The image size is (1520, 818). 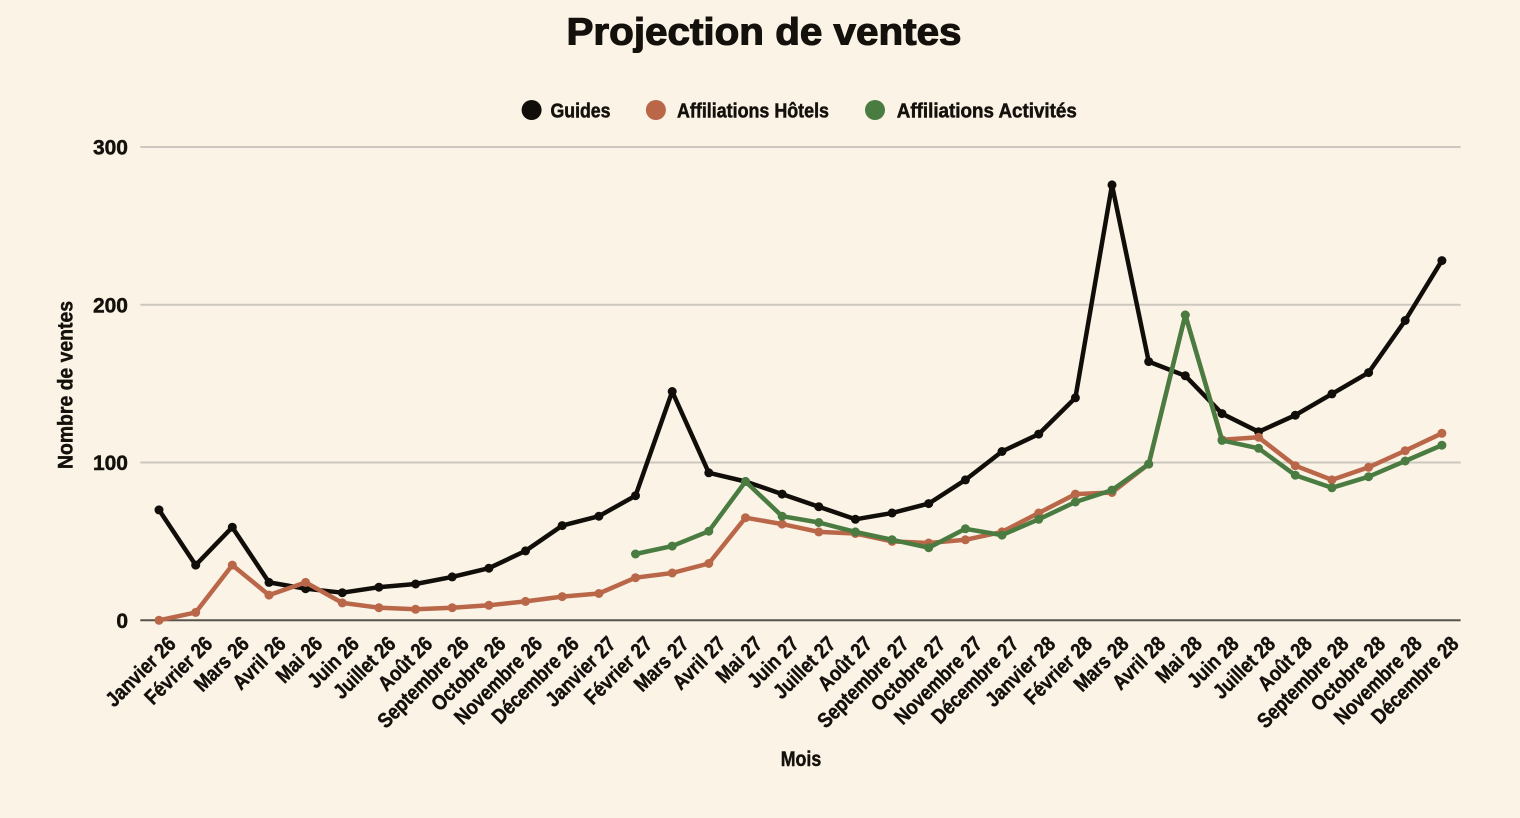 I want to click on svg-text: 300, so click(x=110, y=148).